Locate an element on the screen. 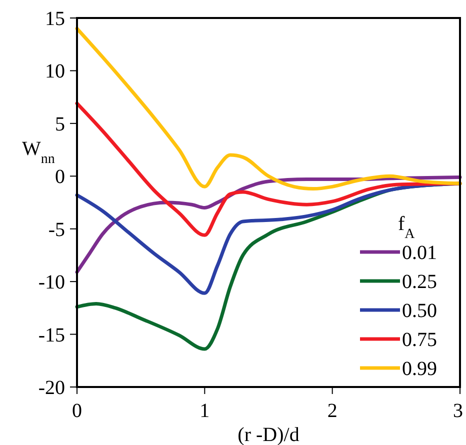  y-tick-label: 5 is located at coordinates (60, 124).